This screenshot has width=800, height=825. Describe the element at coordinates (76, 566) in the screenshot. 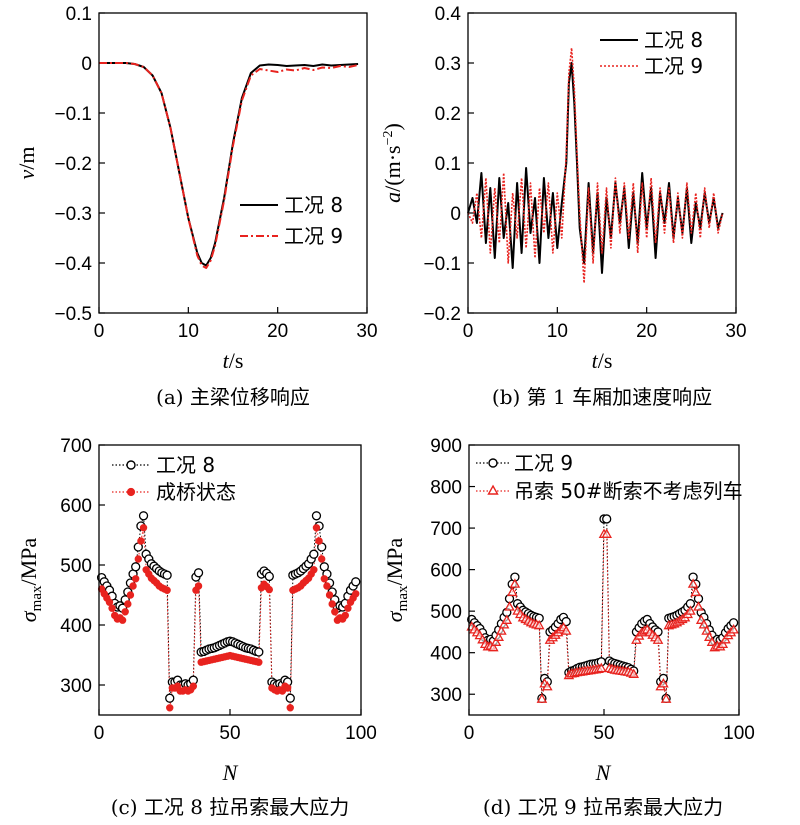

I see `panel-c-ytick-label-2: 500` at that location.